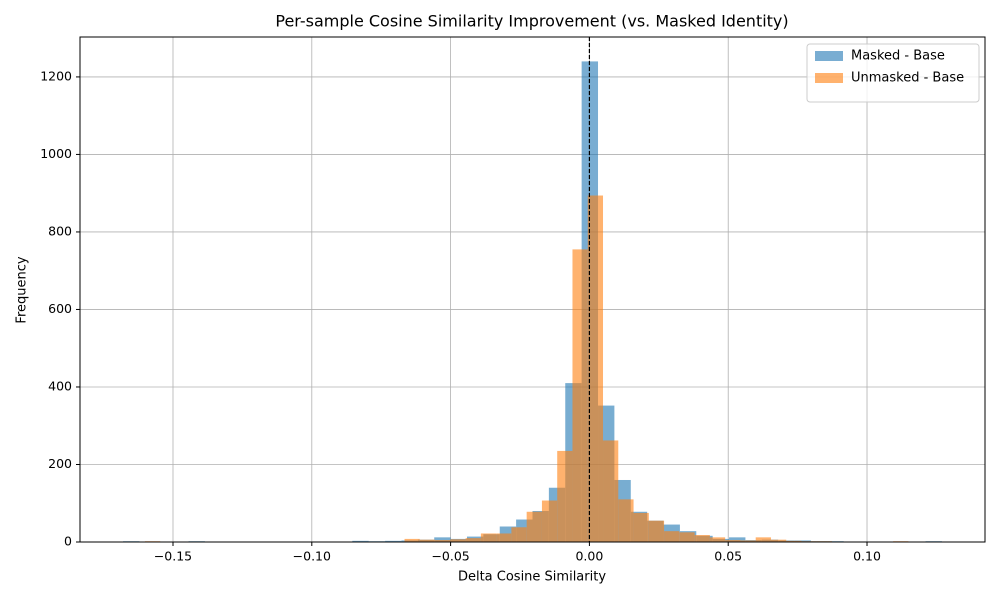 Image resolution: width=1000 pixels, height=600 pixels. Describe the element at coordinates (56, 75) in the screenshot. I see `y-tick-label: 1200` at that location.